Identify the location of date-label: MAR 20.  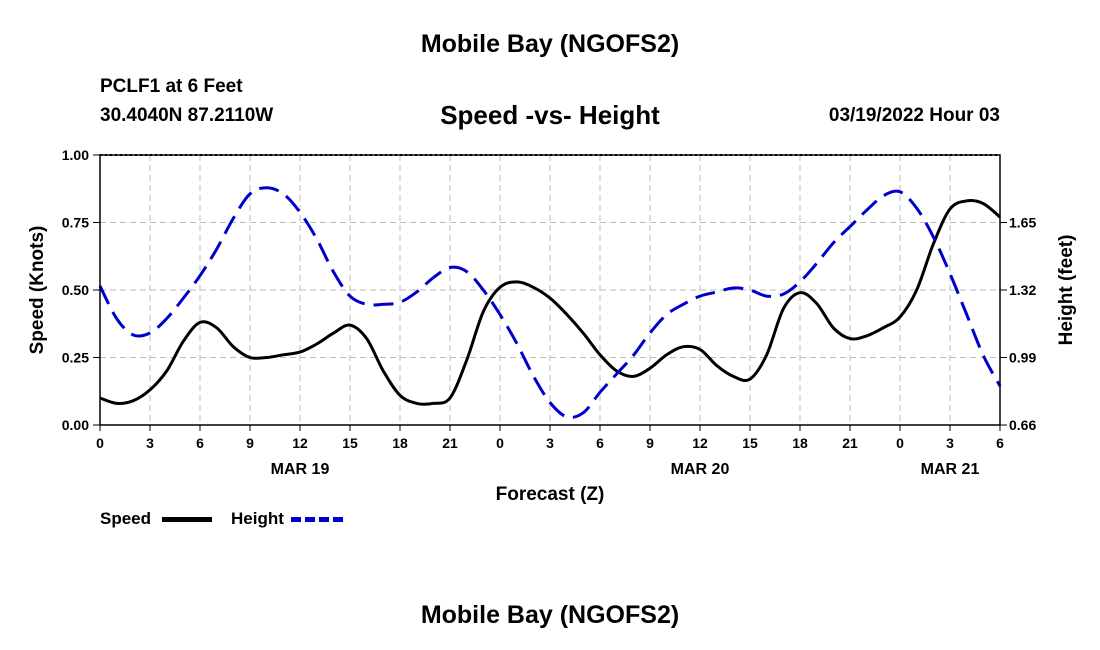
(700, 469).